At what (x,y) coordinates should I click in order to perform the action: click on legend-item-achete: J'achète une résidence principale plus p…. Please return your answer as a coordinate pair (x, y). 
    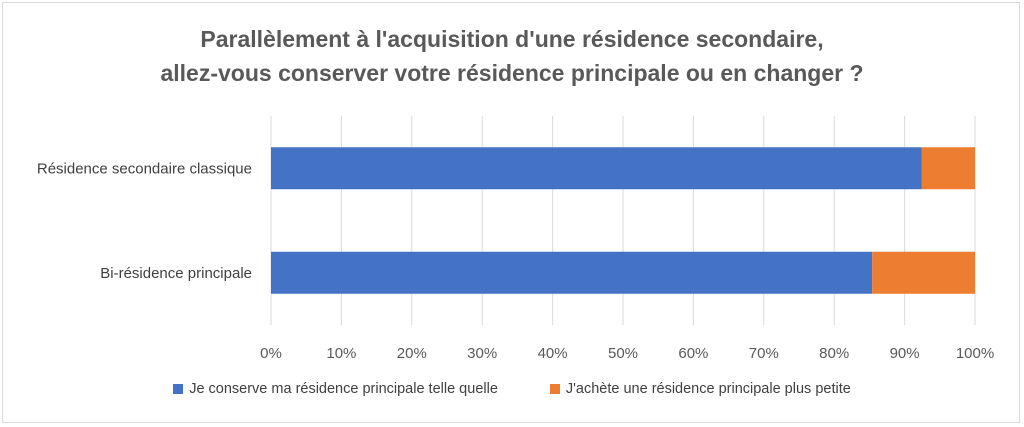
    Looking at the image, I should click on (700, 389).